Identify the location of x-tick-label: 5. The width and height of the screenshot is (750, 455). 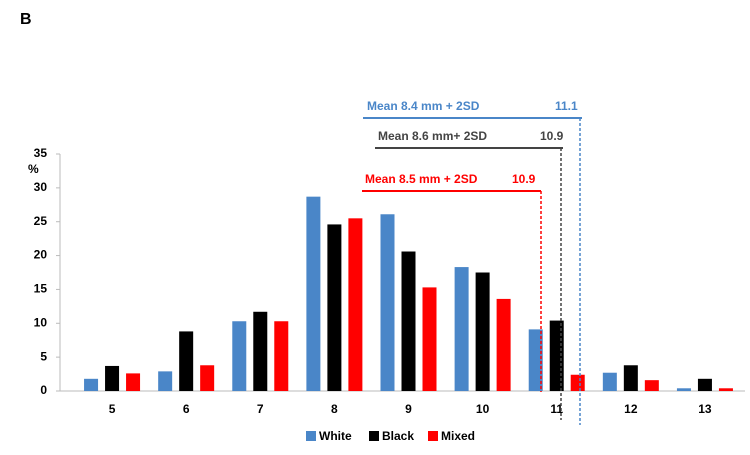
(112, 409).